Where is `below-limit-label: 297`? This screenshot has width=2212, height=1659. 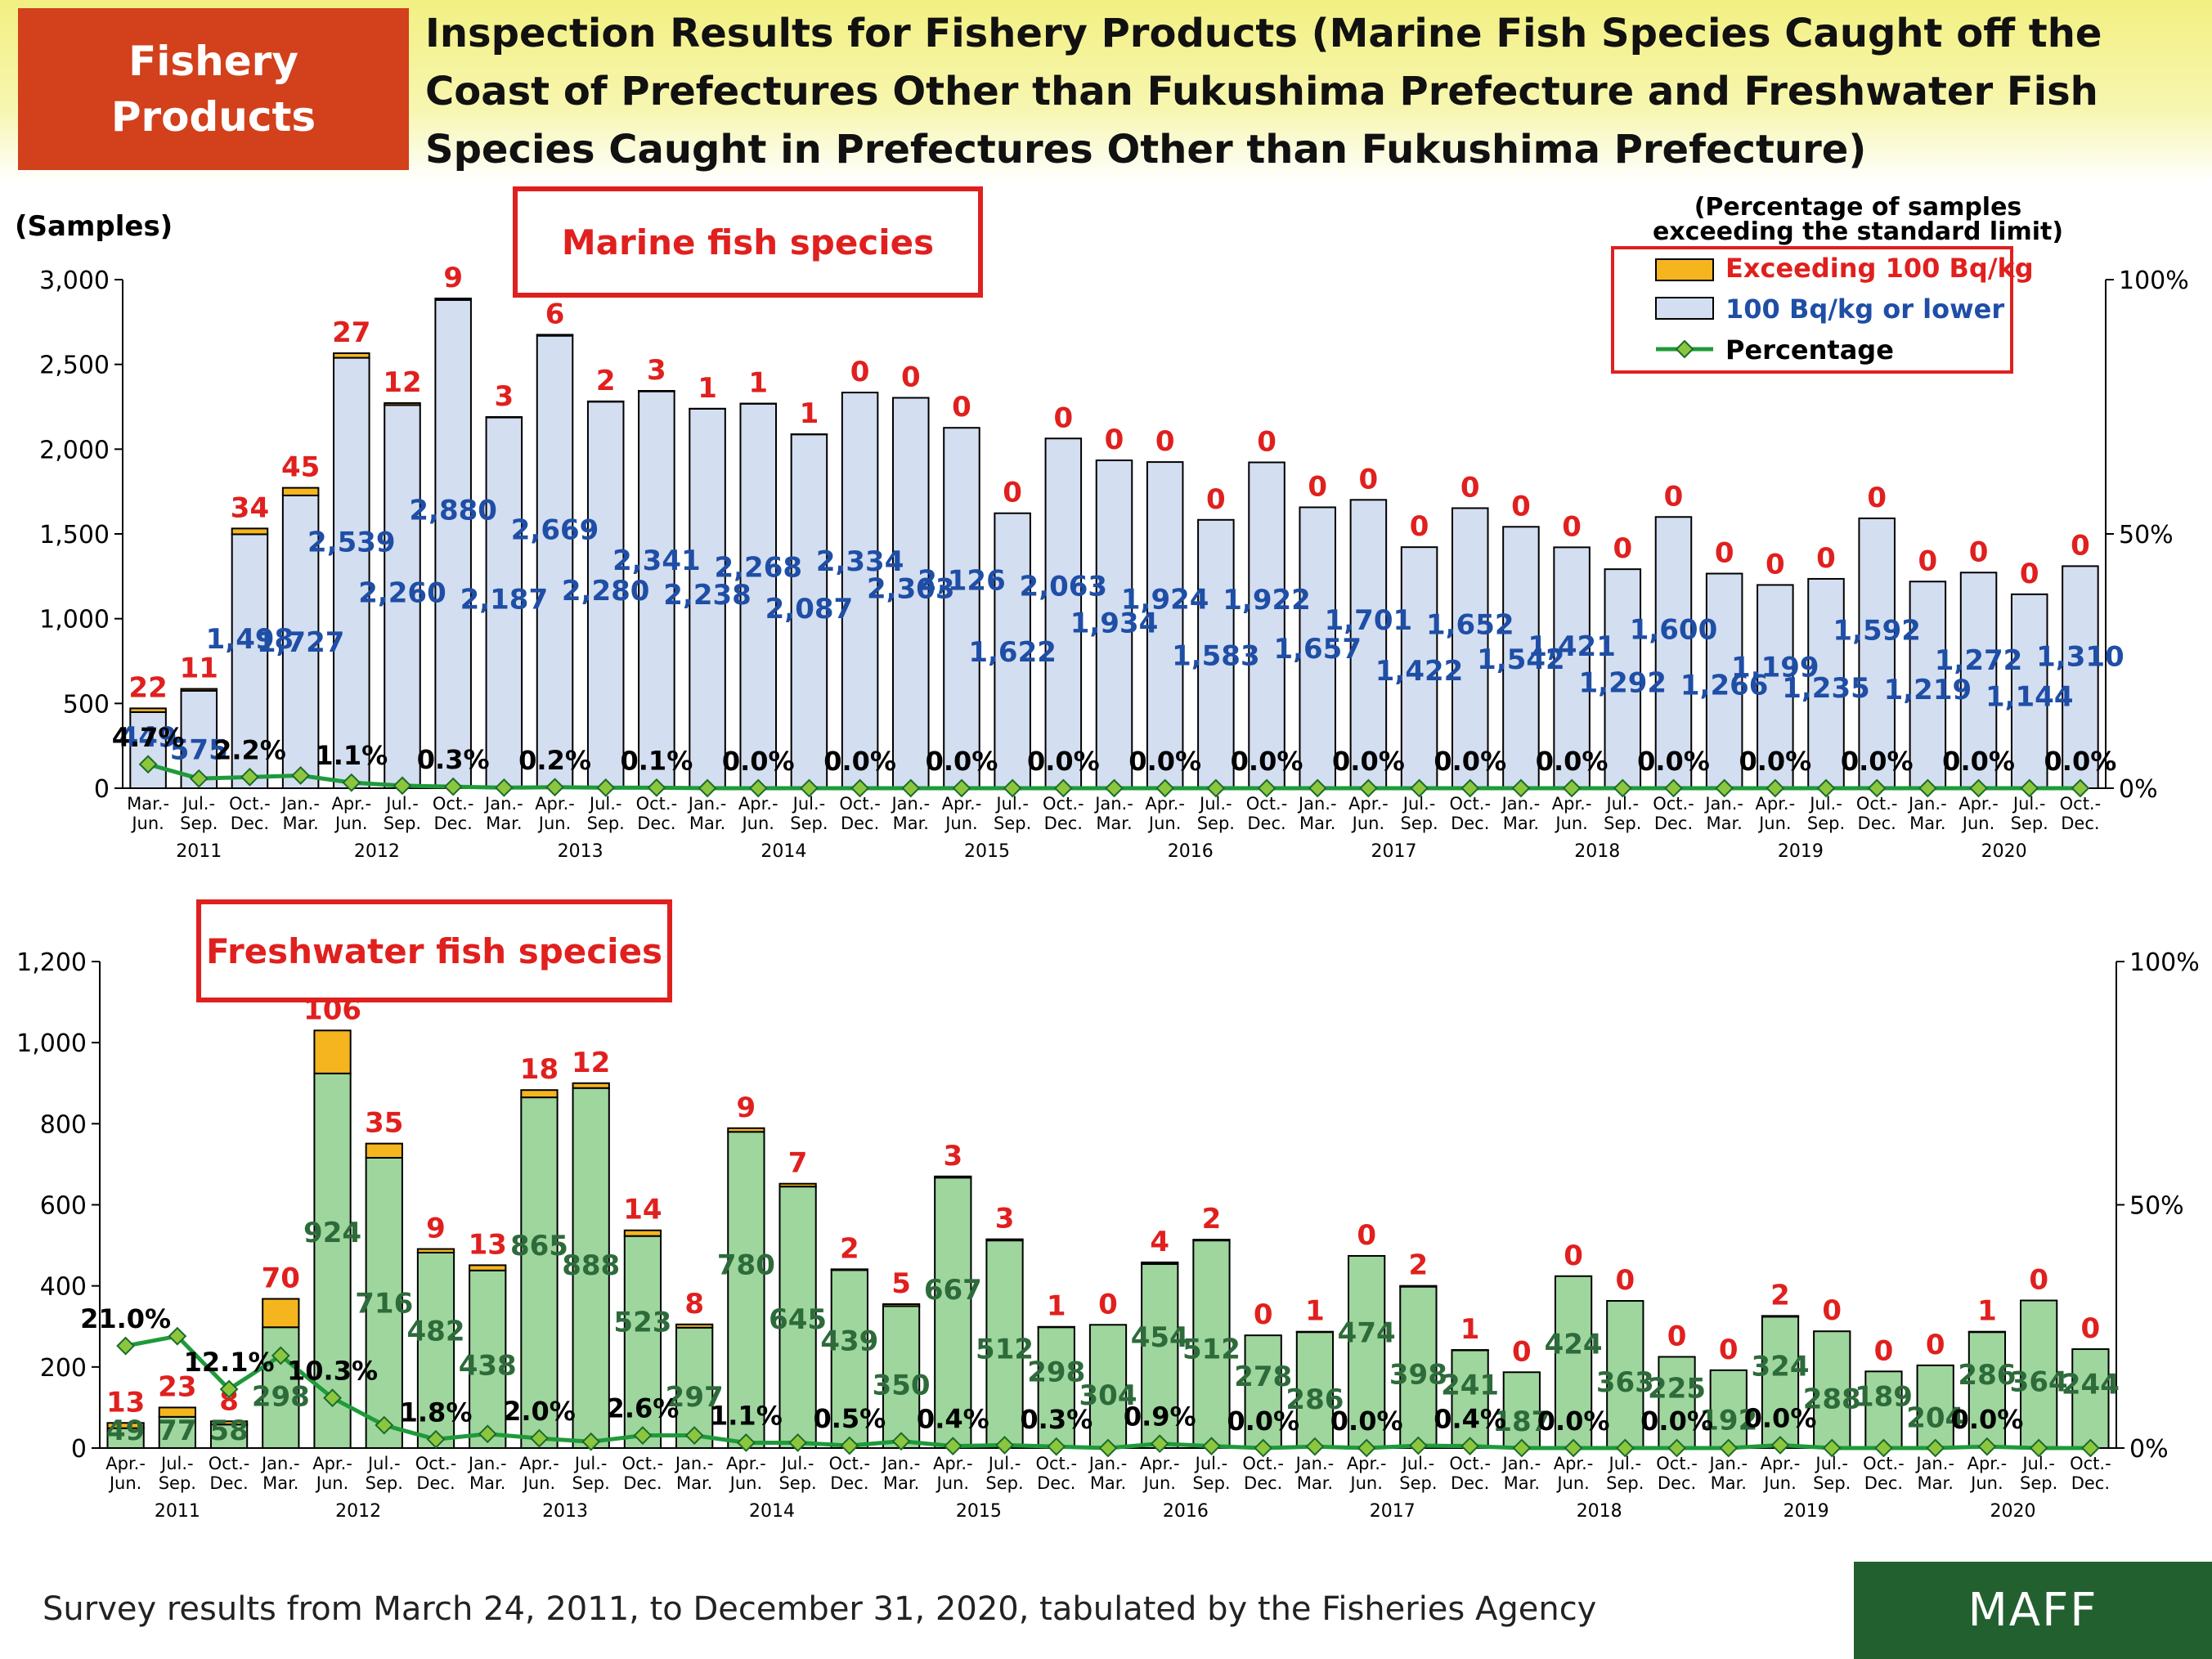 below-limit-label: 297 is located at coordinates (695, 1398).